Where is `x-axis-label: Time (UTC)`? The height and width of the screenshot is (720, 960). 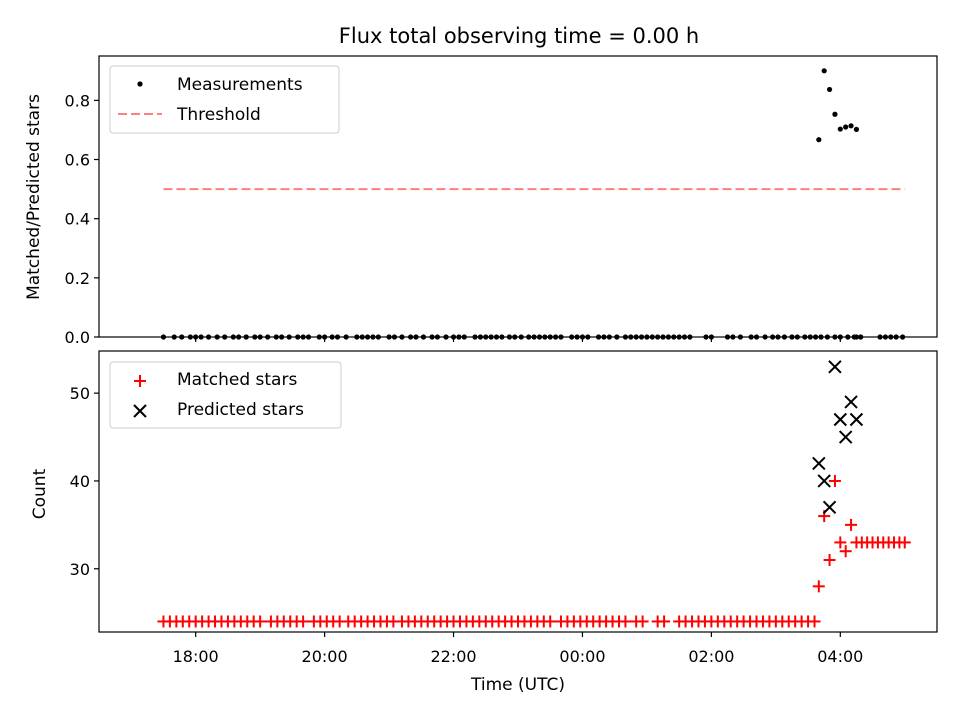
x-axis-label: Time (UTC) is located at coordinates (517, 685).